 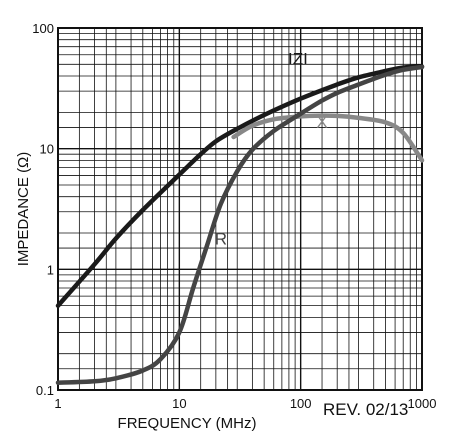 I want to click on y-tick-label: 100, so click(x=43, y=28).